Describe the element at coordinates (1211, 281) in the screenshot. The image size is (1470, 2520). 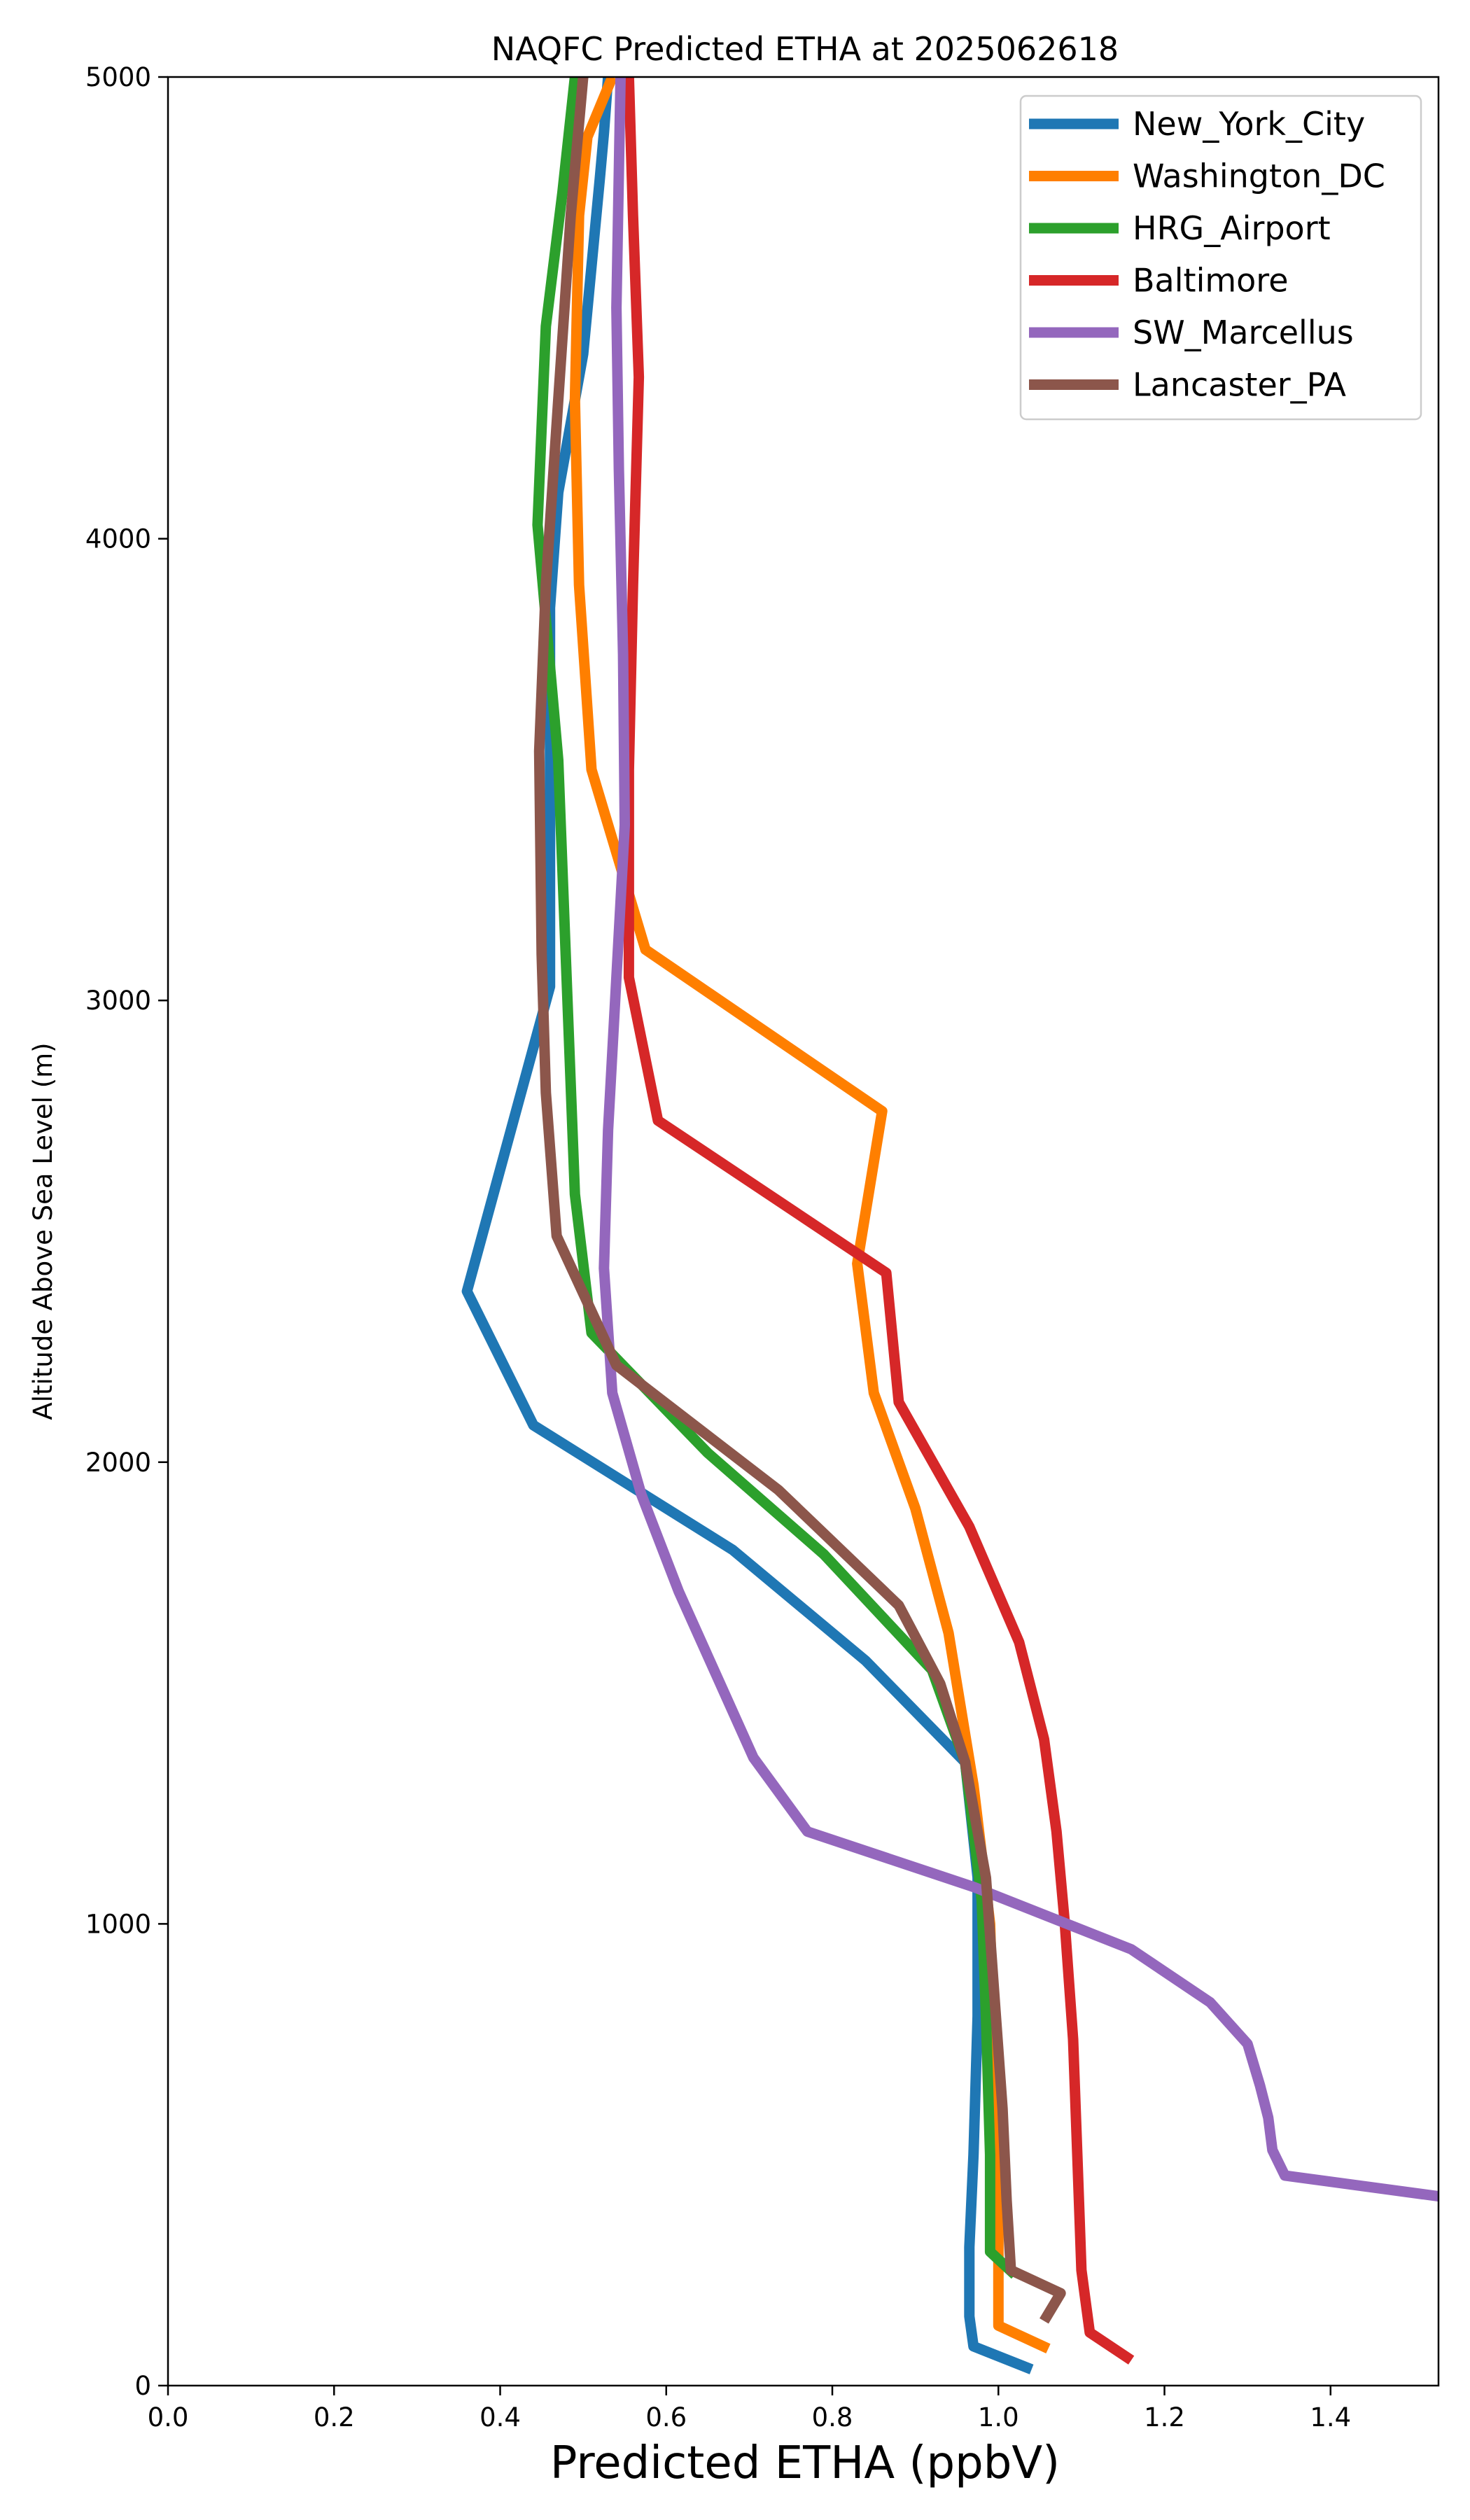
I see `legend-label-baltimore: Baltimore` at that location.